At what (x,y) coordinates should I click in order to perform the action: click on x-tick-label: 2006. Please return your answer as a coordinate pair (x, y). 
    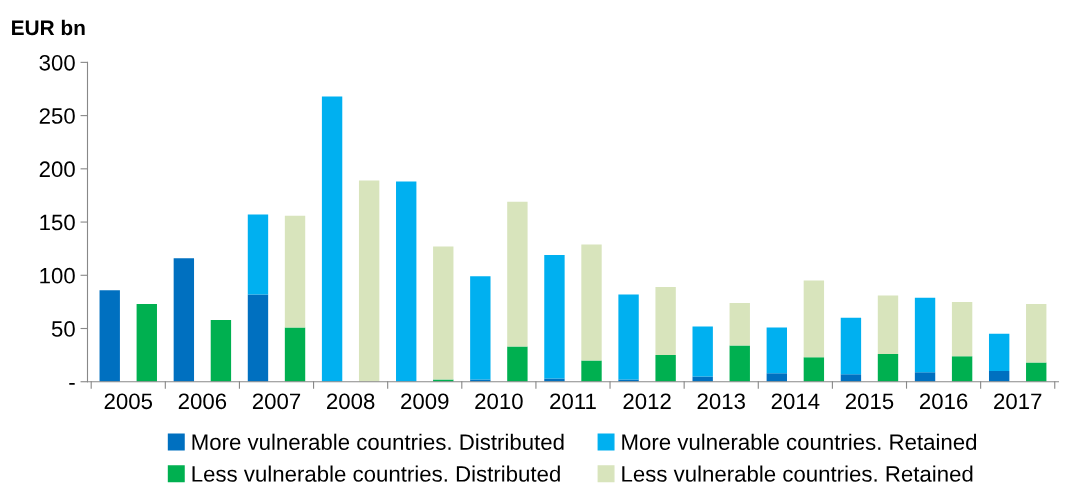
    Looking at the image, I should click on (202, 401).